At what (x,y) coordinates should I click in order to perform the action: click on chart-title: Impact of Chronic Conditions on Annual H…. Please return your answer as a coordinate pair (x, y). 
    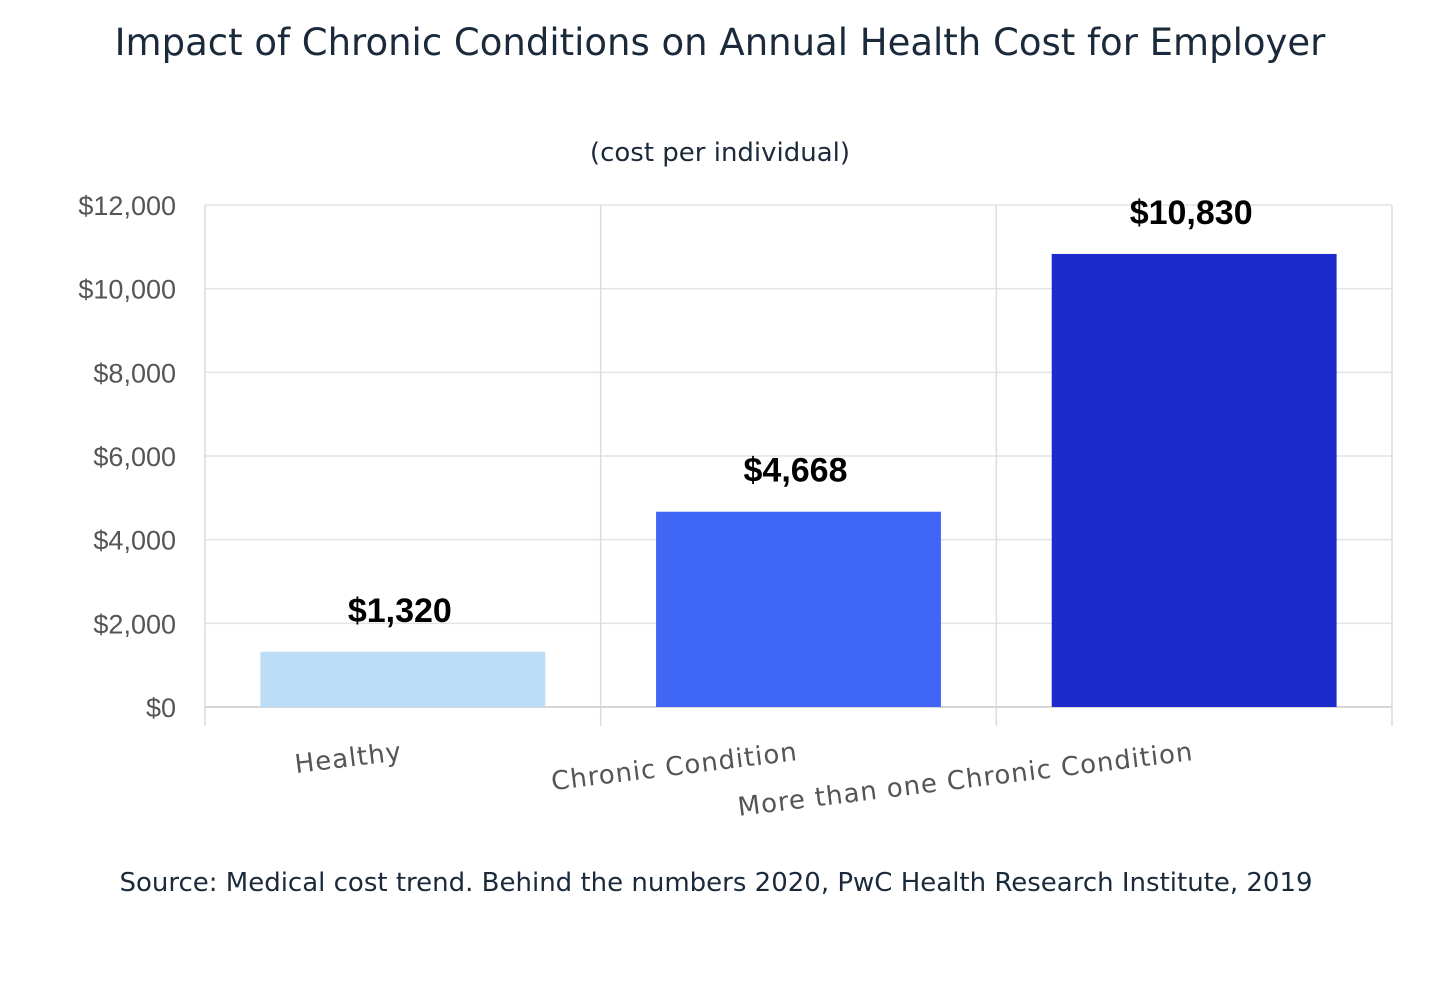
    Looking at the image, I should click on (721, 42).